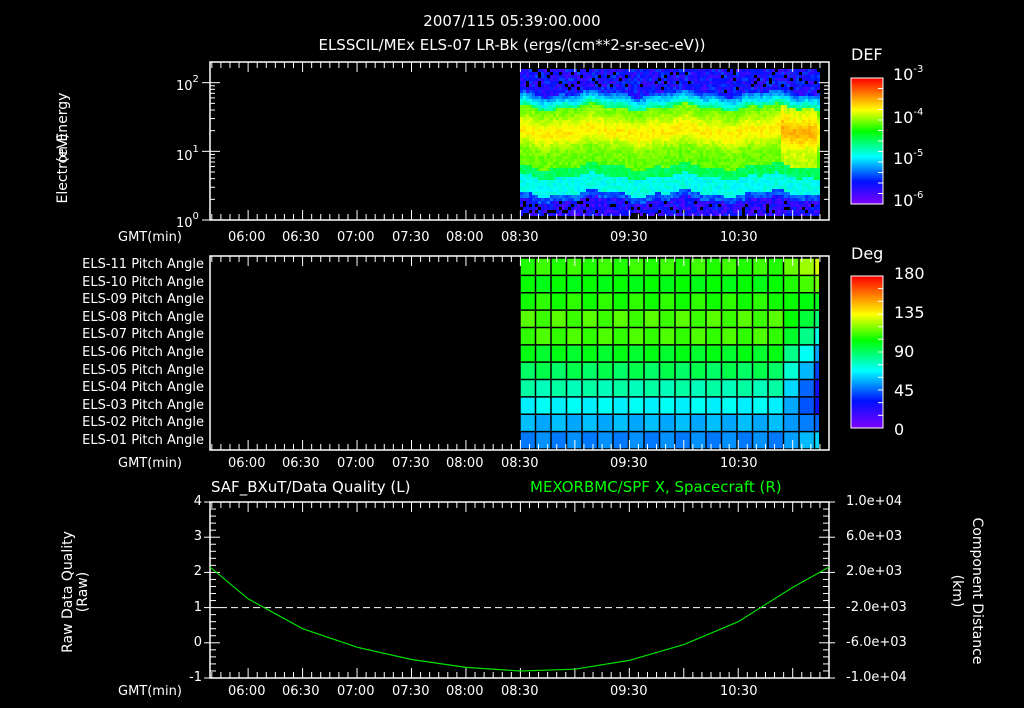  I want to click on colorbar1-tick-1e-6: 10⁻⁶, so click(908, 200).